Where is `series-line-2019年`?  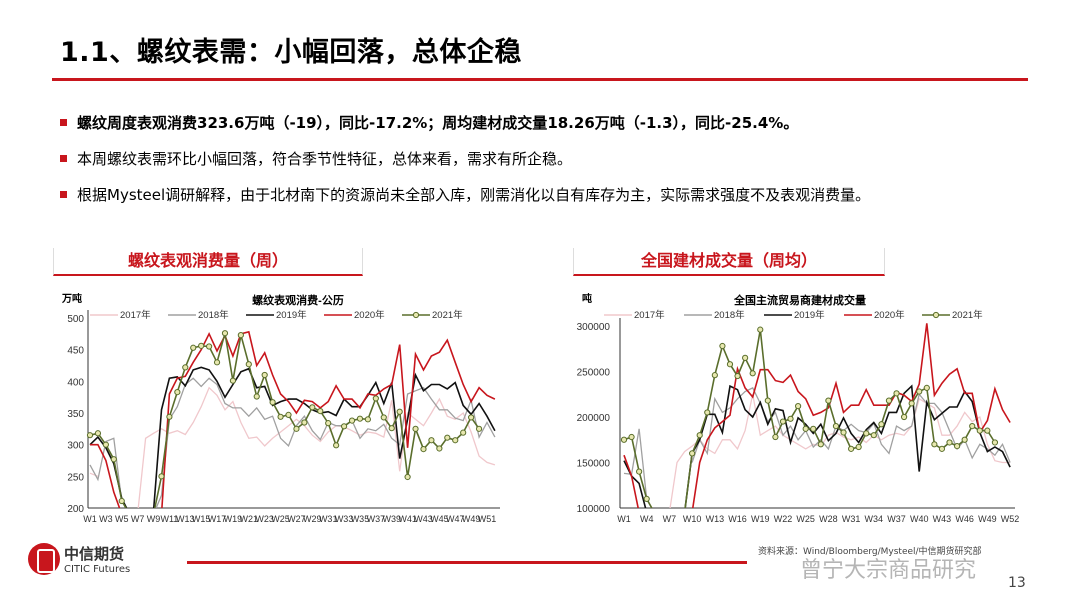
series-line-2019年 is located at coordinates (817, 446).